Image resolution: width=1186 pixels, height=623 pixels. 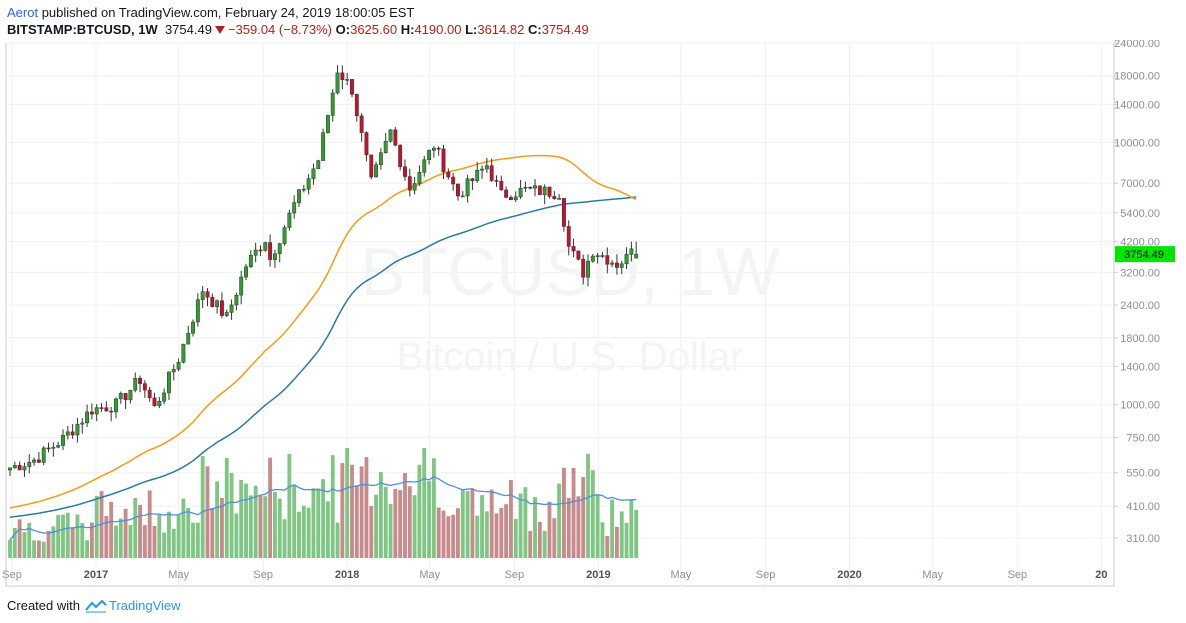 What do you see at coordinates (1143, 474) in the screenshot?
I see `y-tick-label: 550.00` at bounding box center [1143, 474].